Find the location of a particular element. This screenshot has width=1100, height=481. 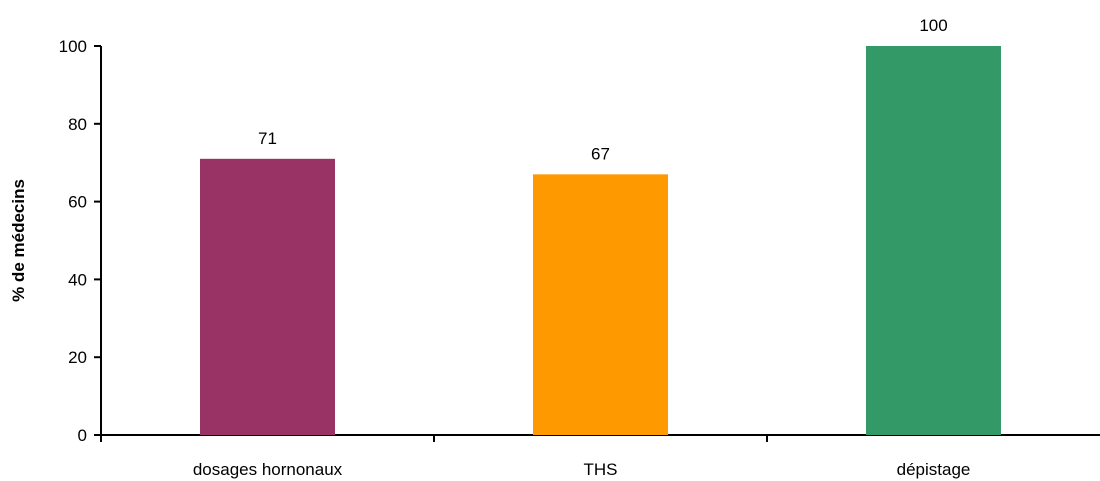

y-tick-label: 80 is located at coordinates (77, 124).